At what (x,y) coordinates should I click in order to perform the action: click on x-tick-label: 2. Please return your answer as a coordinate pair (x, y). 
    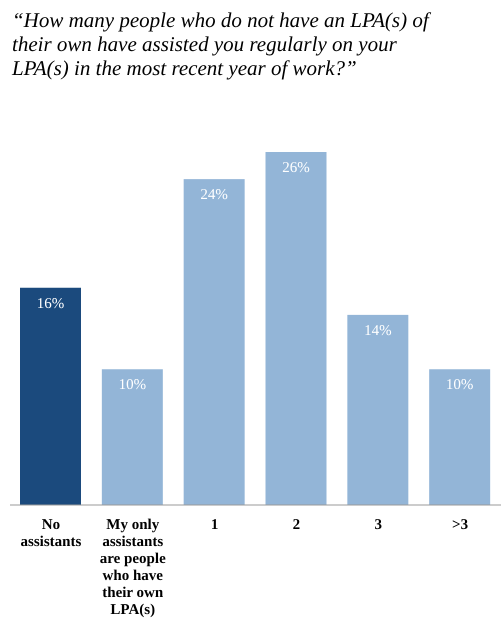
    Looking at the image, I should click on (296, 525).